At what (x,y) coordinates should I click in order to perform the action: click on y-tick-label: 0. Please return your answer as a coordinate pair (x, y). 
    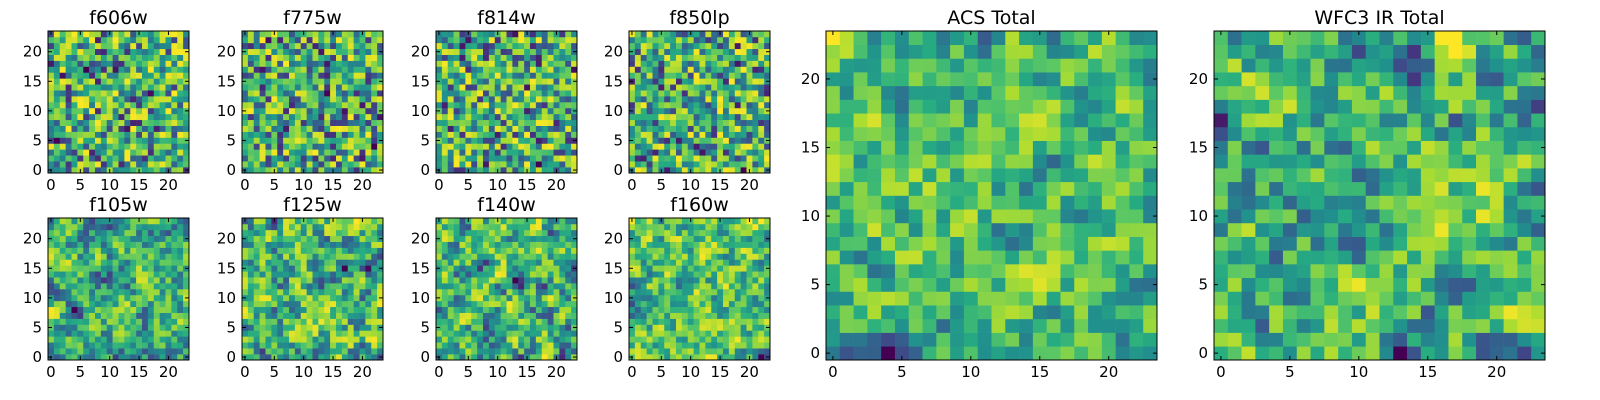
    Looking at the image, I should click on (37, 170).